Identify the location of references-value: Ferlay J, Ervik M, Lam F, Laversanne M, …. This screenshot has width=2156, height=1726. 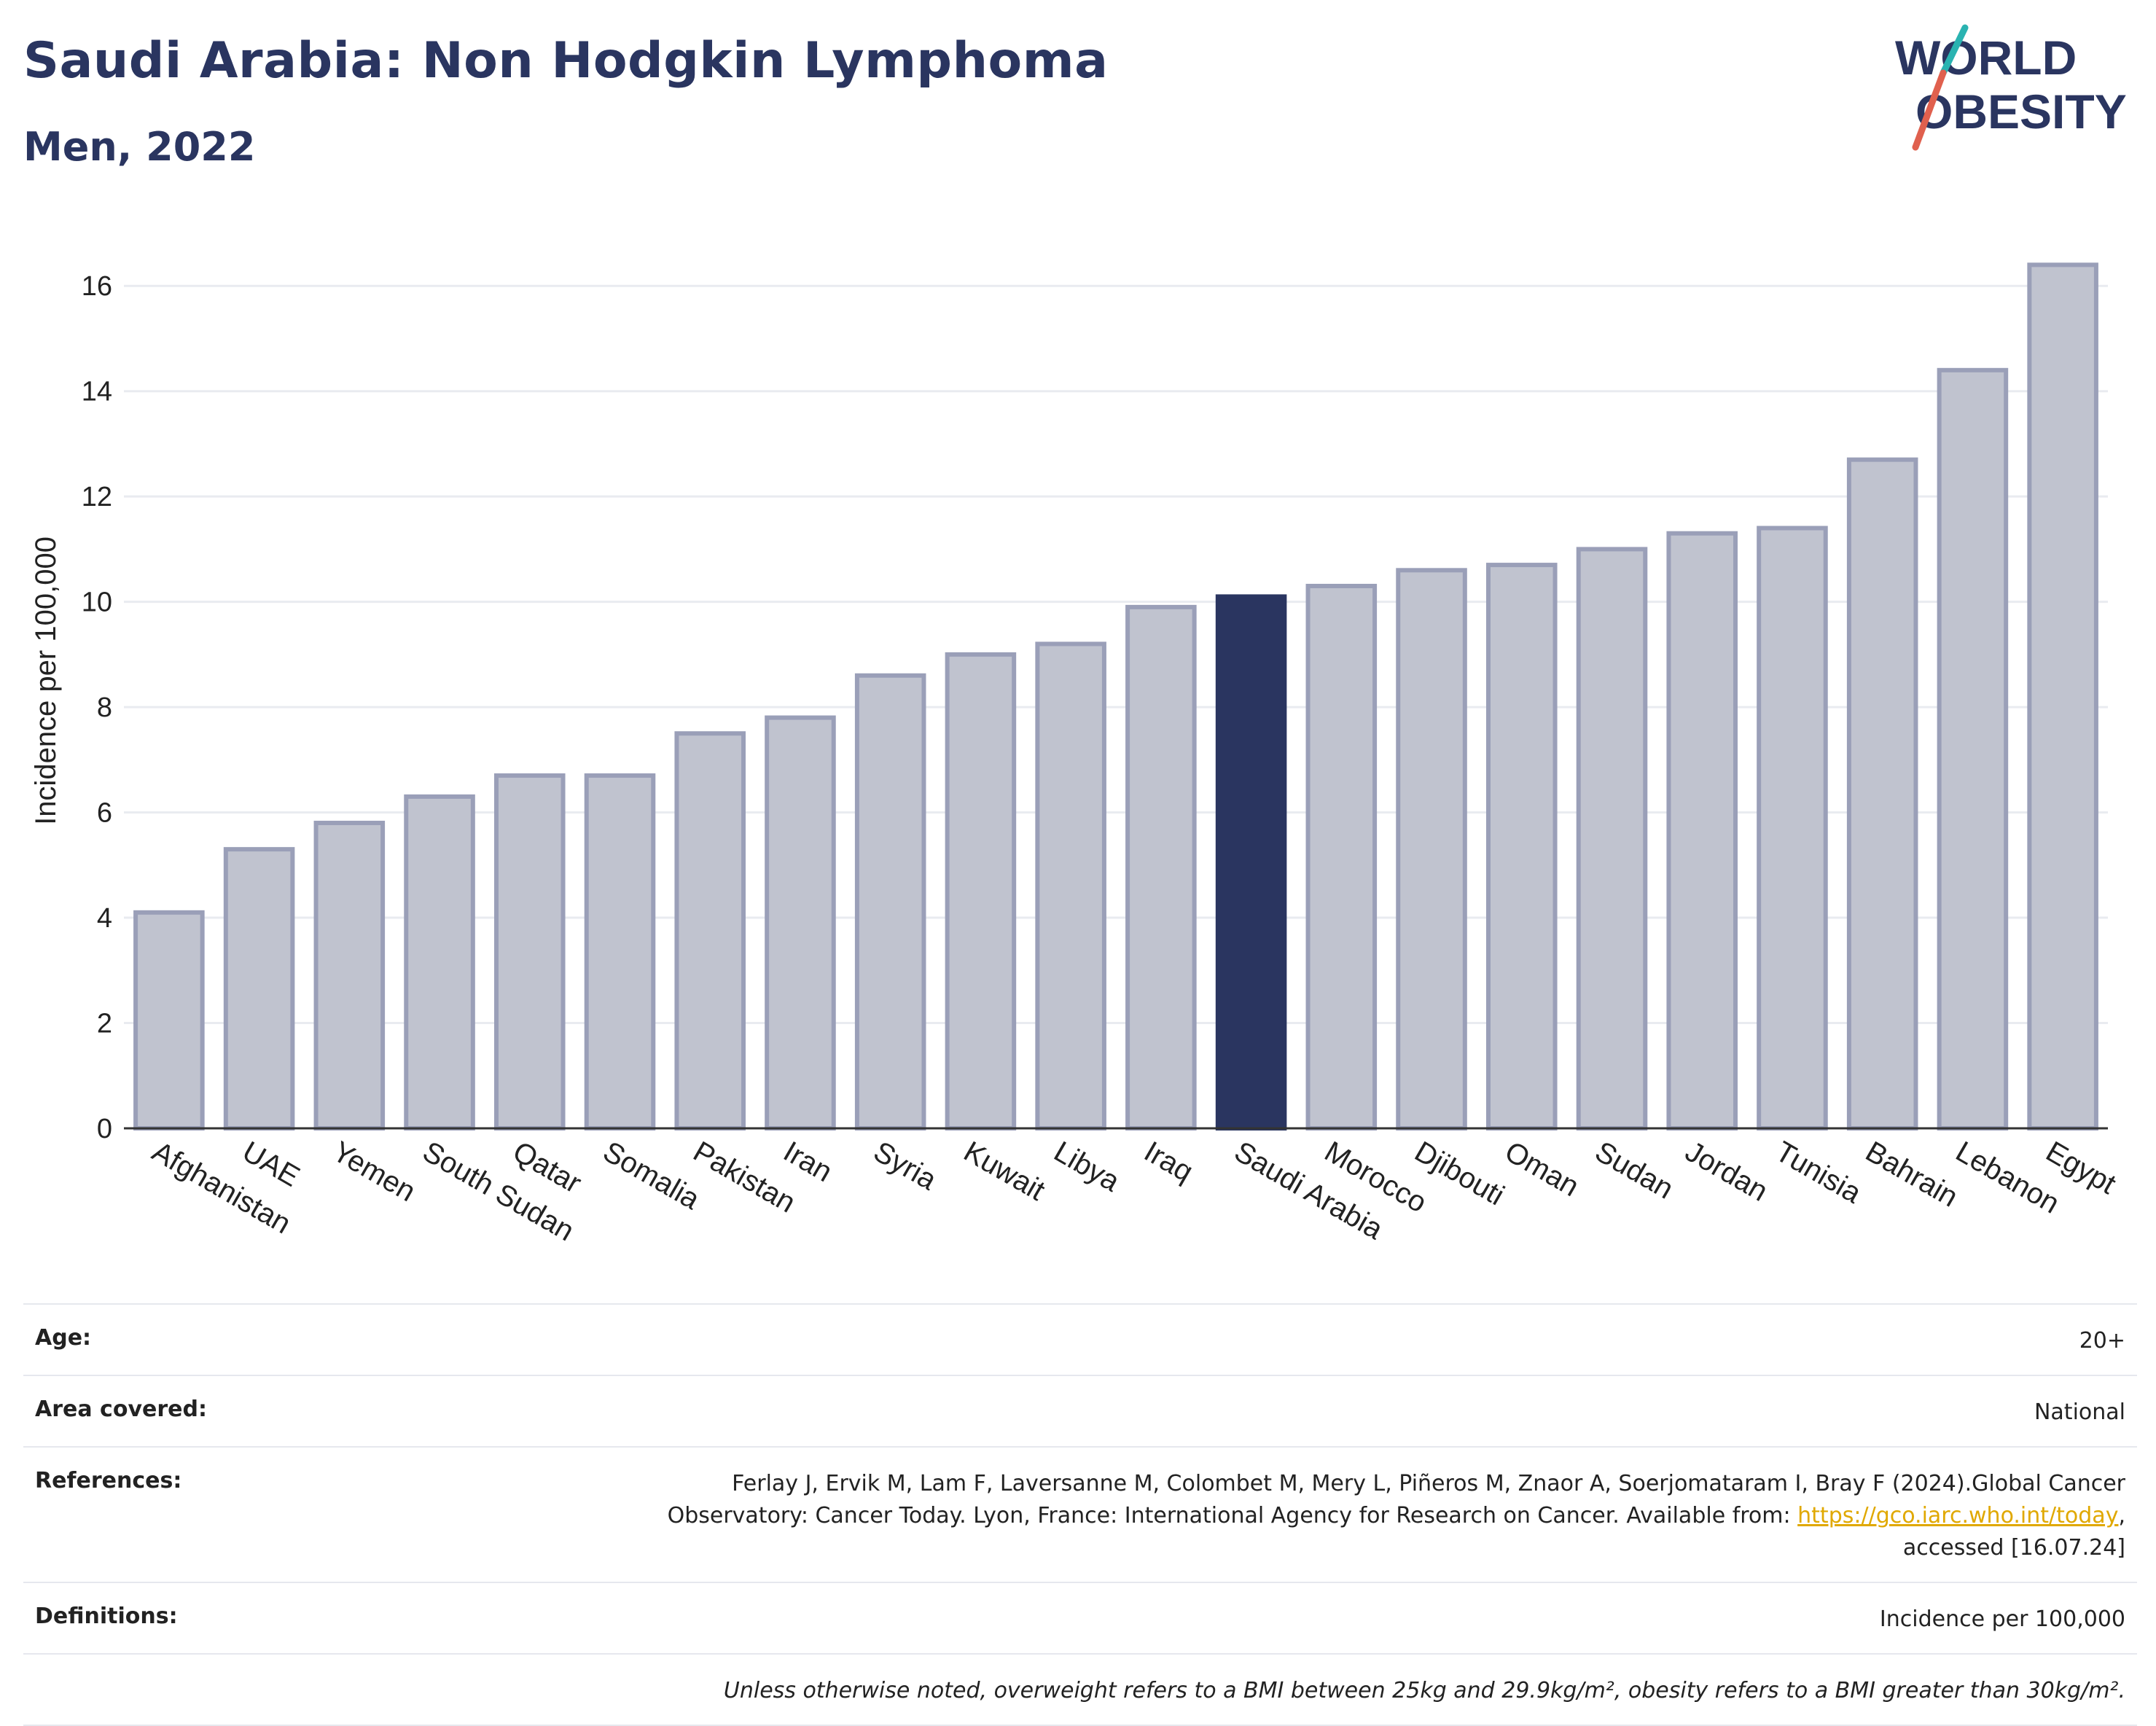
(1397, 1516).